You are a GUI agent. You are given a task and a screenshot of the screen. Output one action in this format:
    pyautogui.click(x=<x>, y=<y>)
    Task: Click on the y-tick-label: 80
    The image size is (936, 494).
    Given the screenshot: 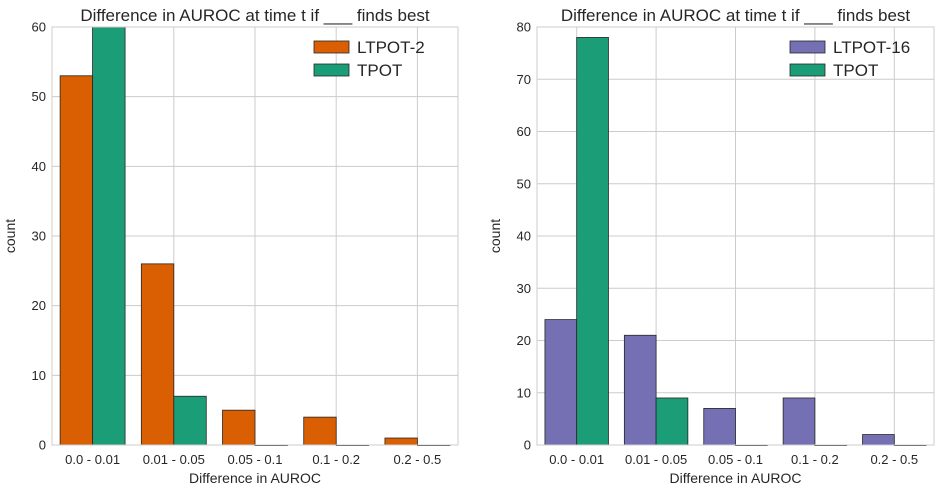 What is the action you would take?
    pyautogui.click(x=524, y=27)
    